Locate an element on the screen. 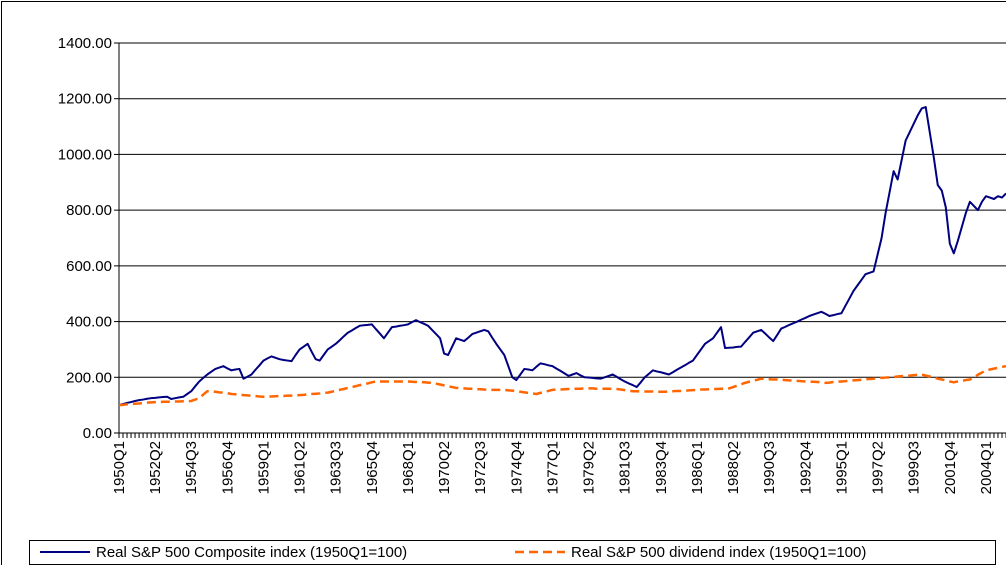 This screenshot has height=565, width=1006. x-tick-label: 1974Q4 is located at coordinates (516, 467).